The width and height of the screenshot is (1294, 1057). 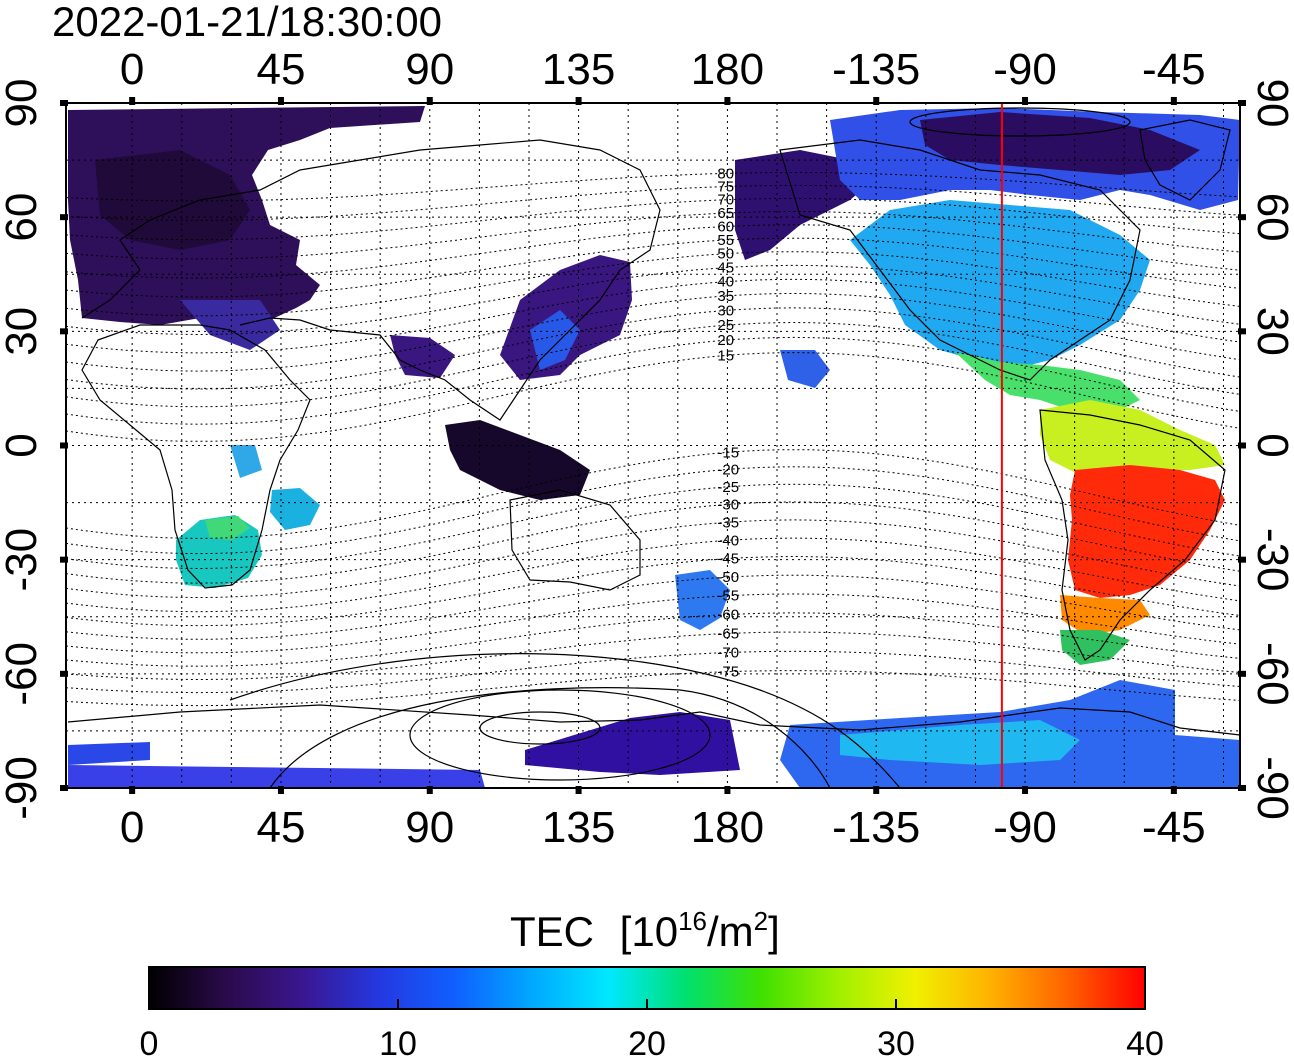 What do you see at coordinates (876, 69) in the screenshot?
I see `lon-tick-label-top: -135` at bounding box center [876, 69].